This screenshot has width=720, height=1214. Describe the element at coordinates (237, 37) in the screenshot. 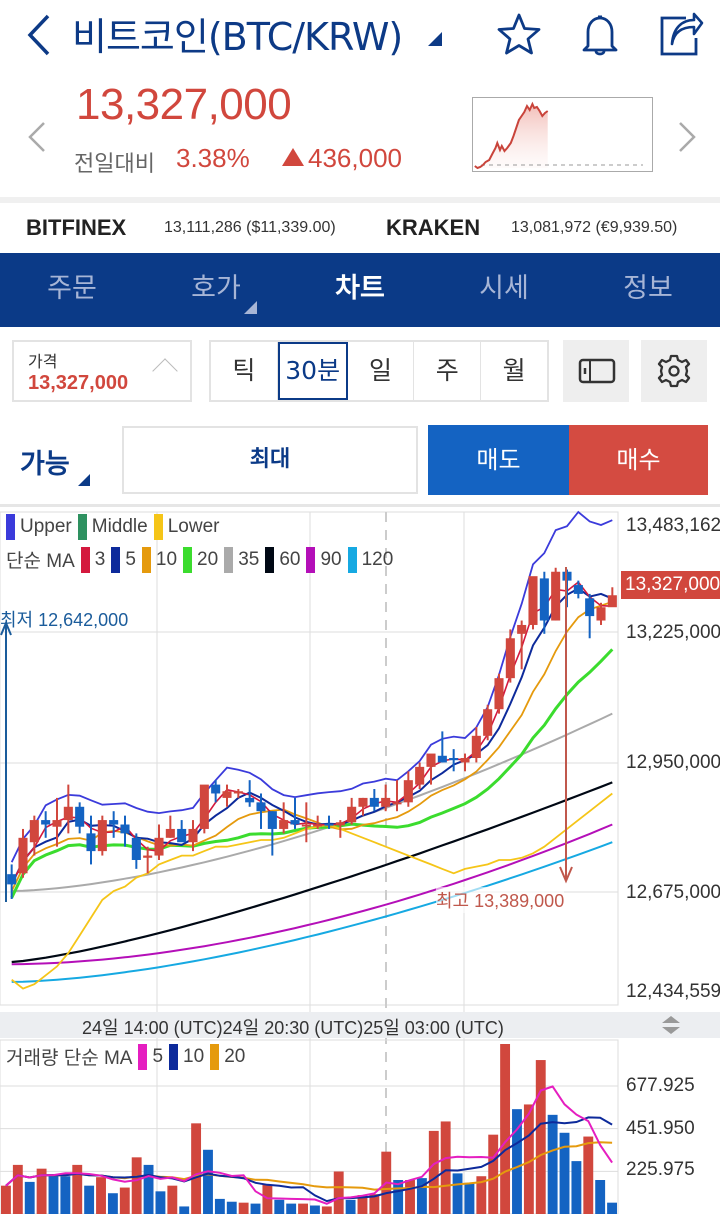

I see `page-title: 비트코인(BTC/KRW)` at that location.